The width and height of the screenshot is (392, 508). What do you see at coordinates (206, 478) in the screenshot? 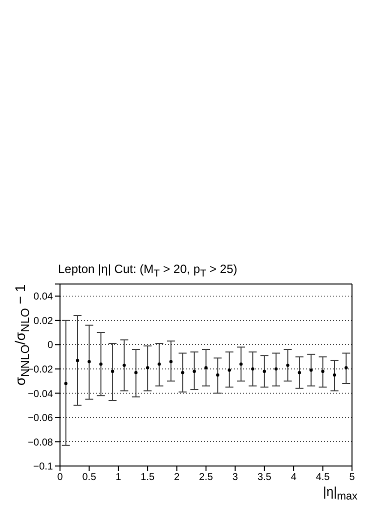
I see `x-tick-label: 2.5` at bounding box center [206, 478].